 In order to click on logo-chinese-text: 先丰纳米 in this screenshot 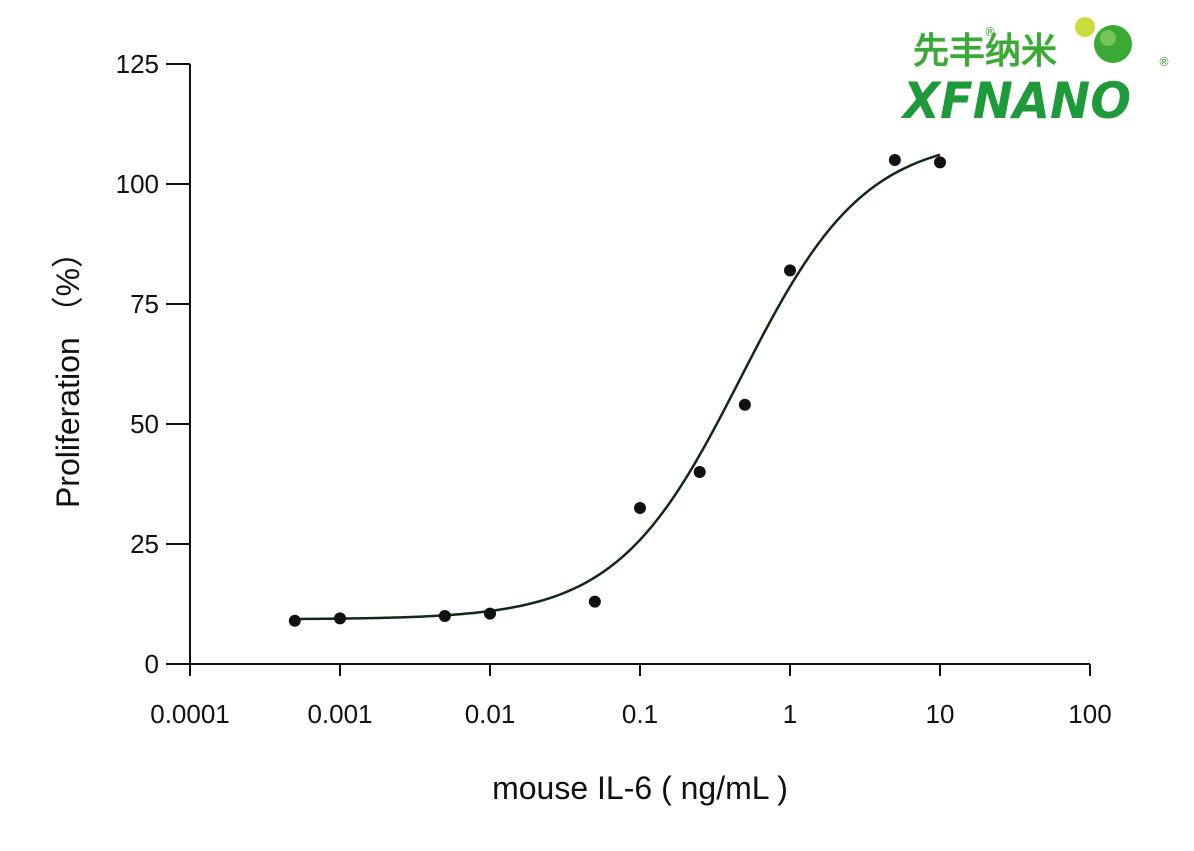, I will do `click(985, 51)`.